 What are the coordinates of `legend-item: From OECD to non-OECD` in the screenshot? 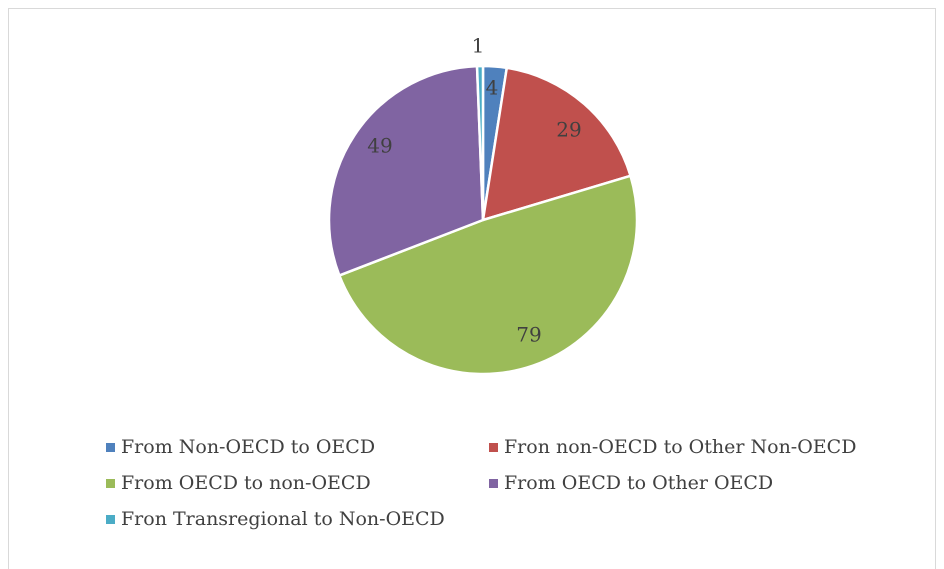 It's located at (238, 483).